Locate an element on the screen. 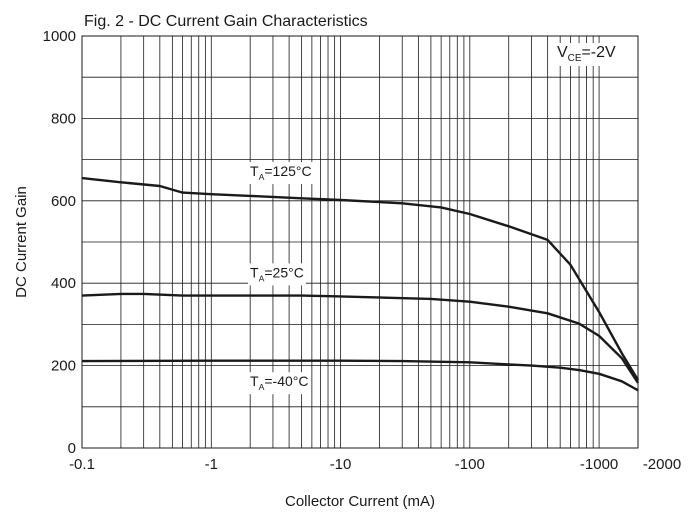  vce-annotation: VCE=-2V is located at coordinates (587, 54).